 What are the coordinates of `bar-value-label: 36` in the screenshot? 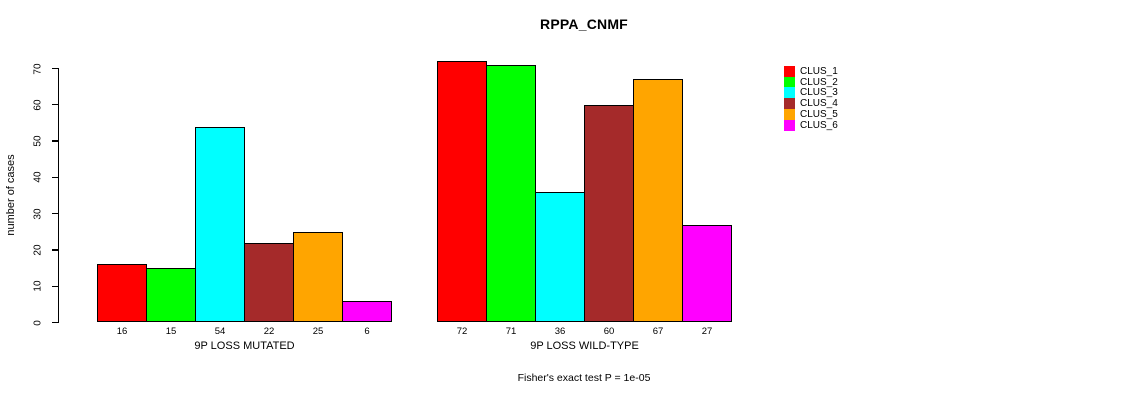 It's located at (560, 331).